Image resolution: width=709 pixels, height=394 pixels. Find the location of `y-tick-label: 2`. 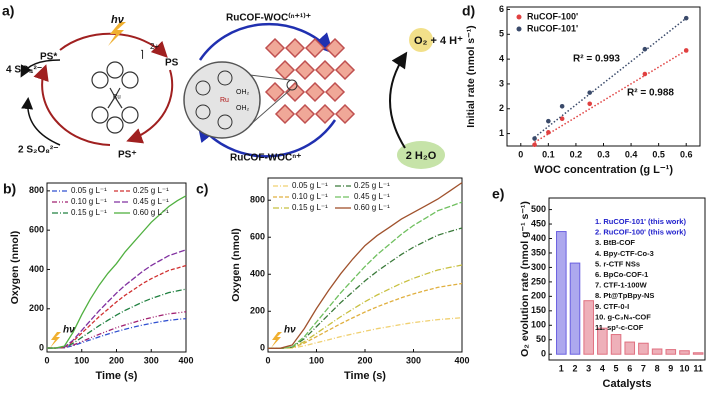

y-tick-label: 2 is located at coordinates (501, 108).